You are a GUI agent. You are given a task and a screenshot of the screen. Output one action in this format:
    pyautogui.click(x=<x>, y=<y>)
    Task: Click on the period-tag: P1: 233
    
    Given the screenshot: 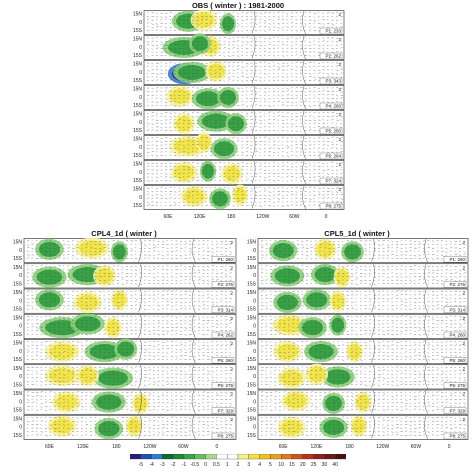 What is the action you would take?
    pyautogui.click(x=333, y=31)
    